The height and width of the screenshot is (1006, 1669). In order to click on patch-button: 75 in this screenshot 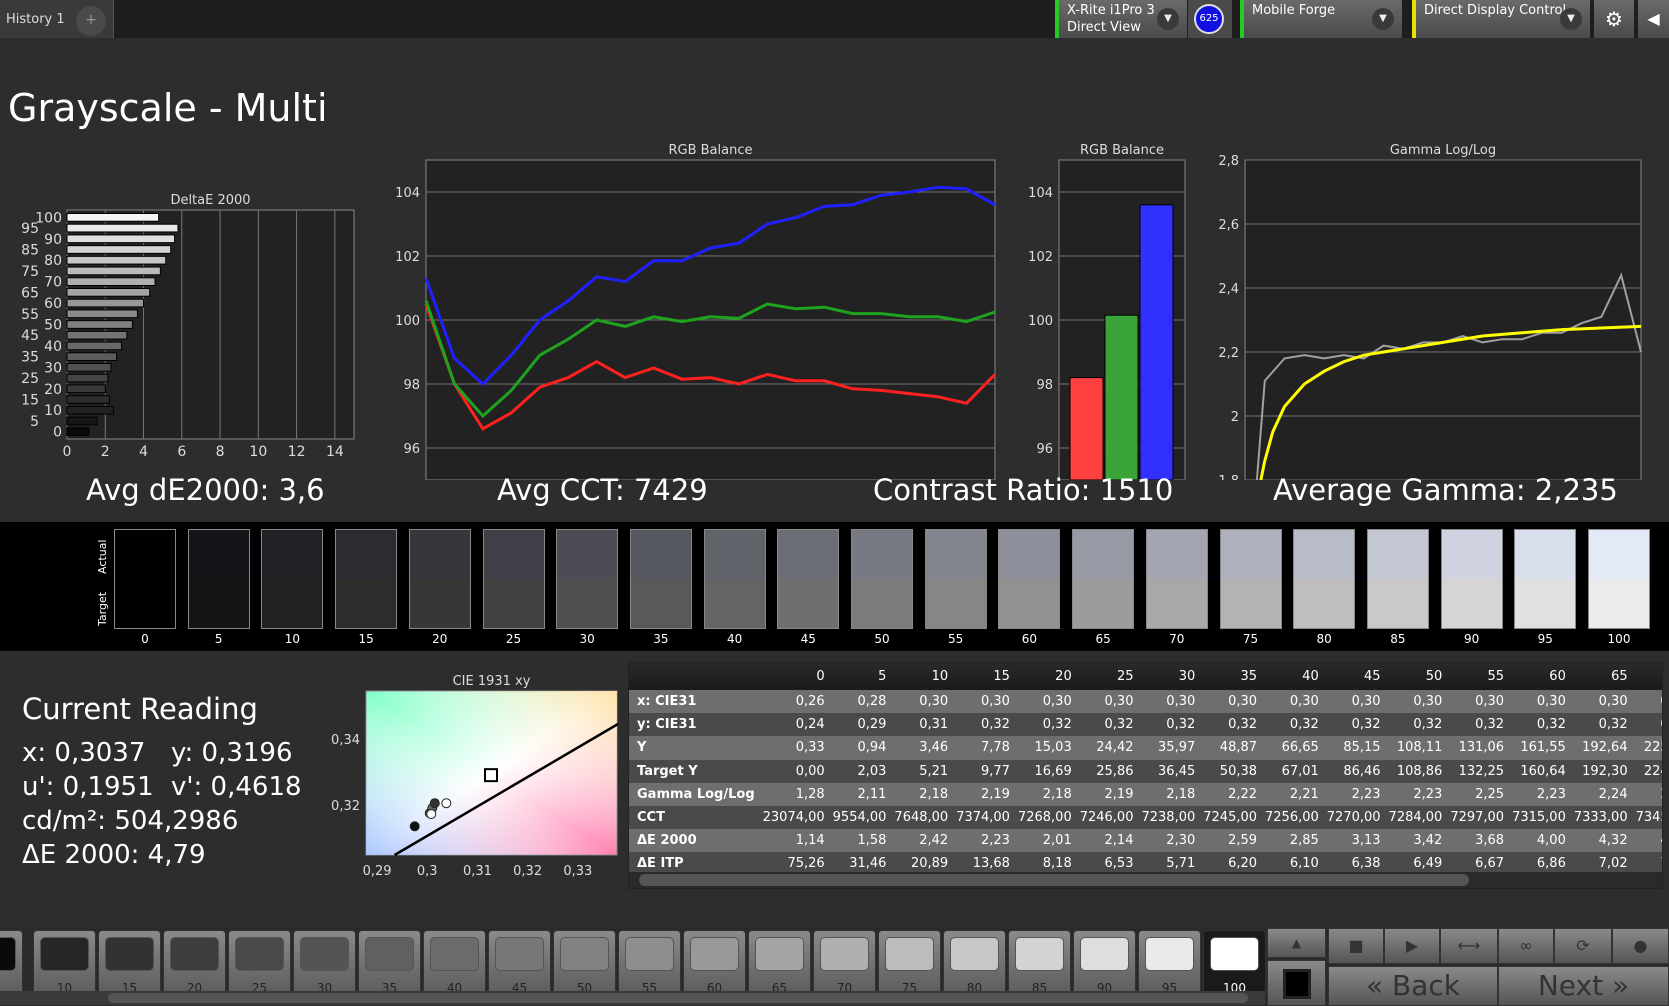, I will do `click(909, 964)`.